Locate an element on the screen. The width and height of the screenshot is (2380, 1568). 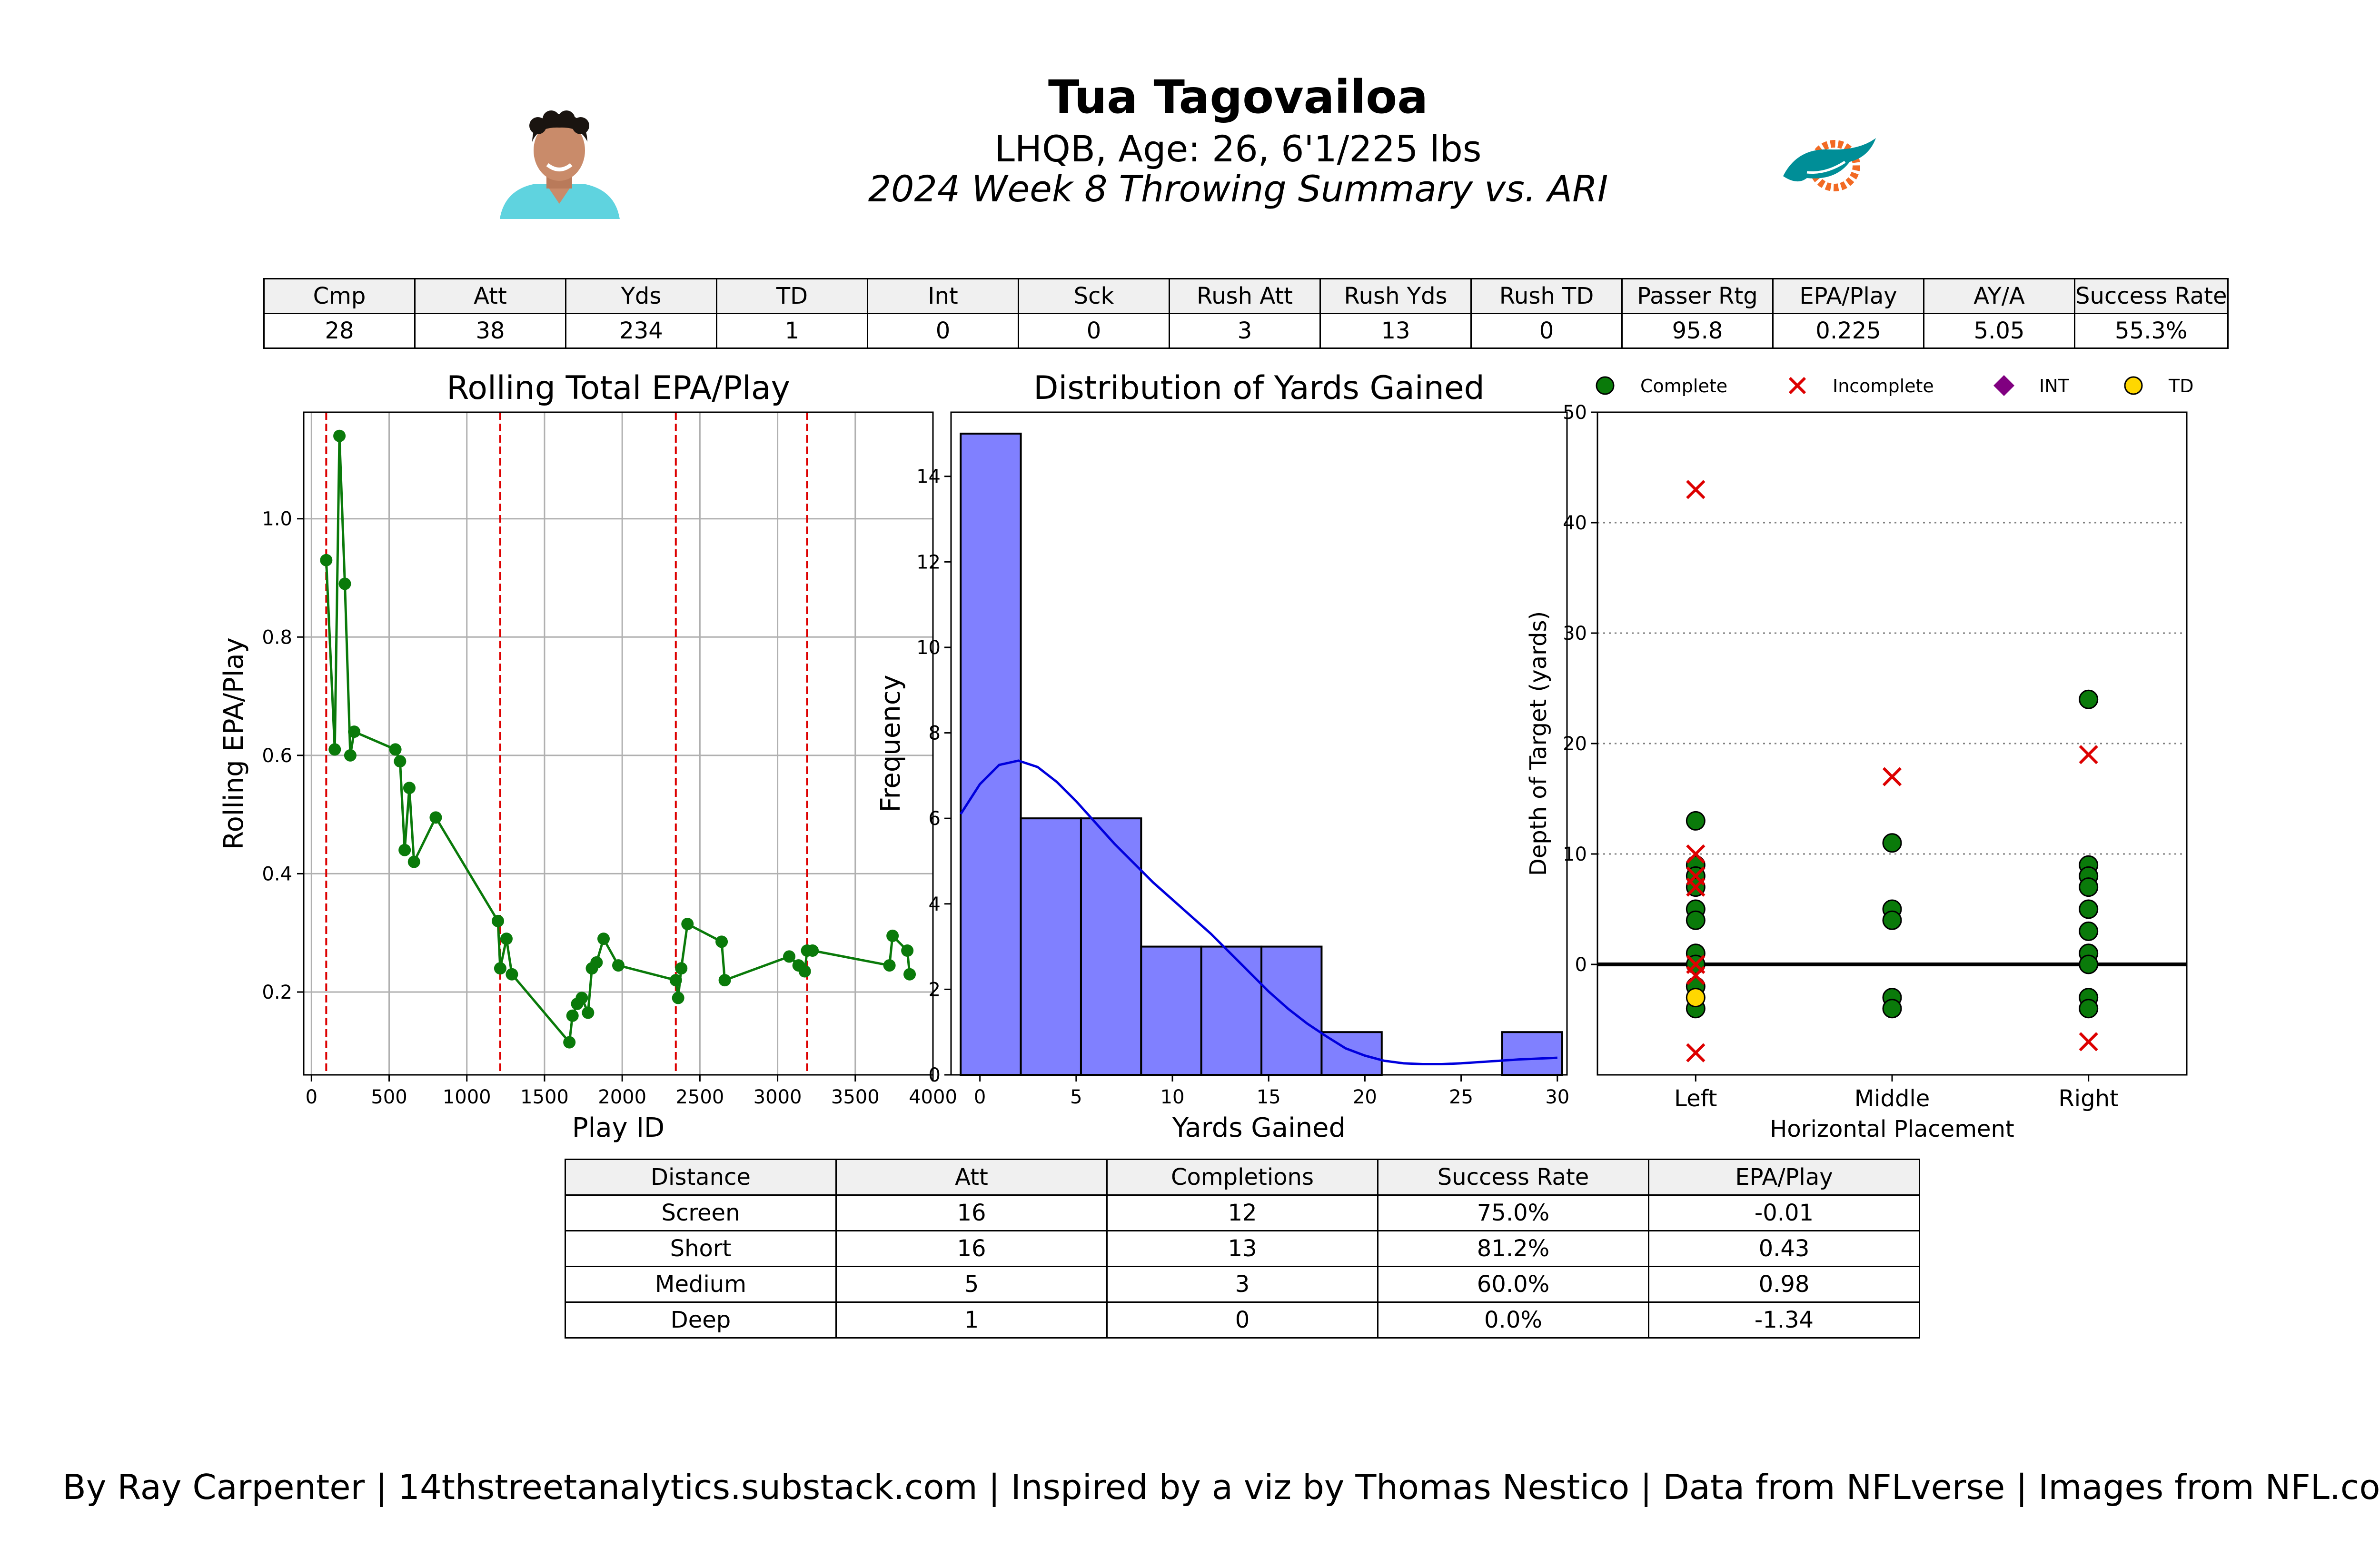
summary-header-cell: Success Rate is located at coordinates (2151, 296).